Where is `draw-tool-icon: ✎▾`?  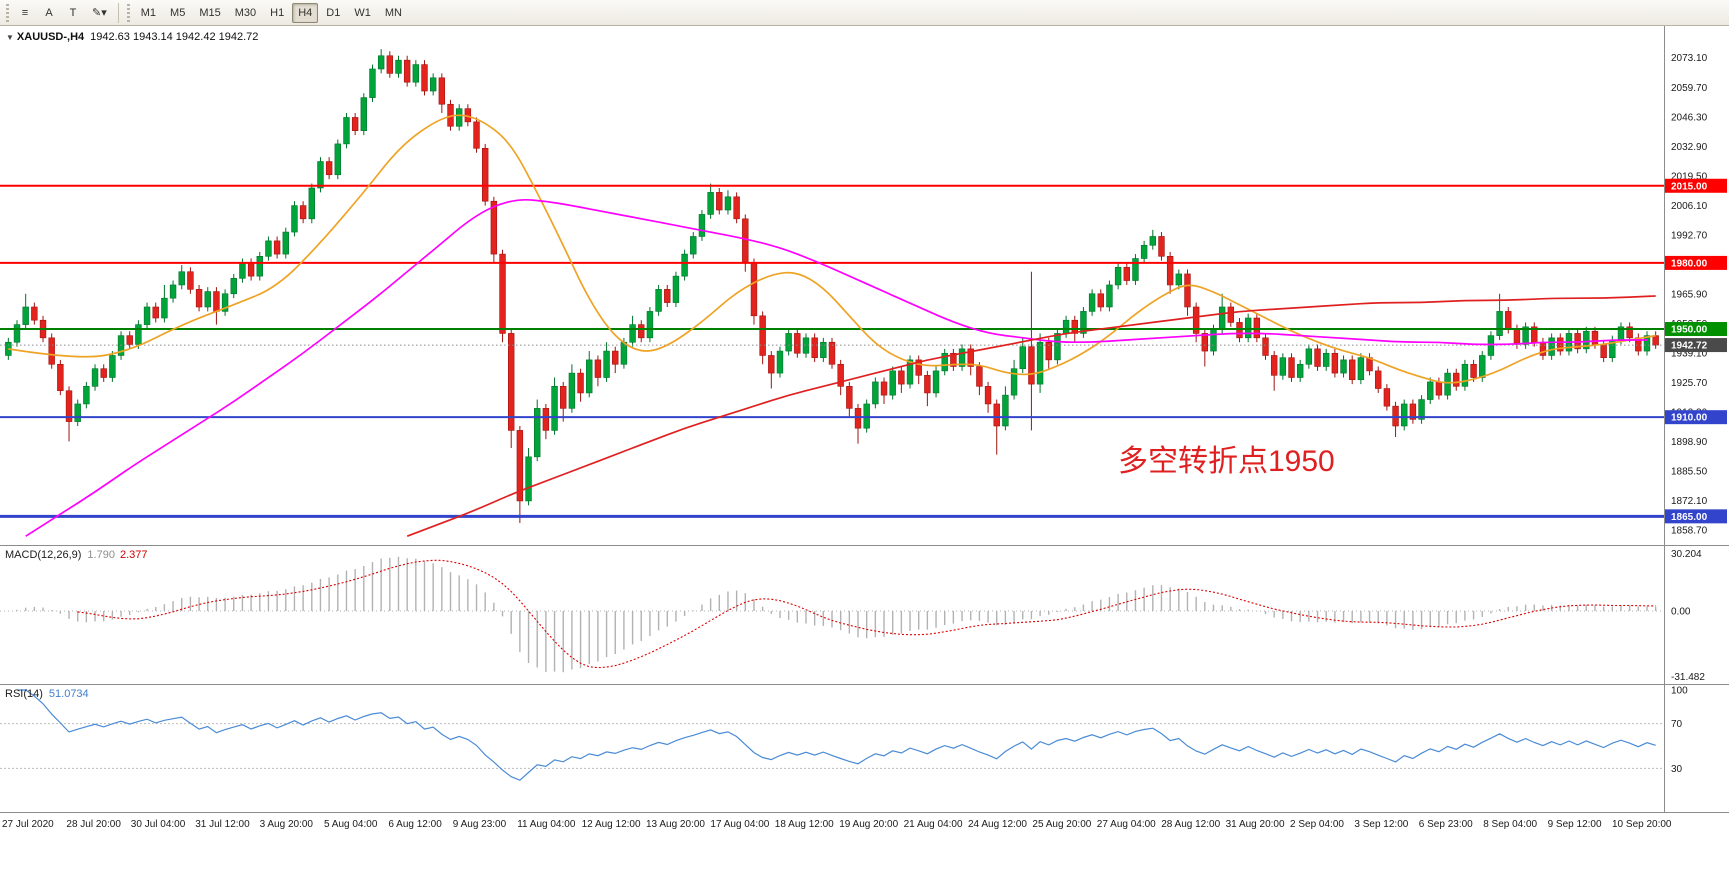 draw-tool-icon: ✎▾ is located at coordinates (99, 13).